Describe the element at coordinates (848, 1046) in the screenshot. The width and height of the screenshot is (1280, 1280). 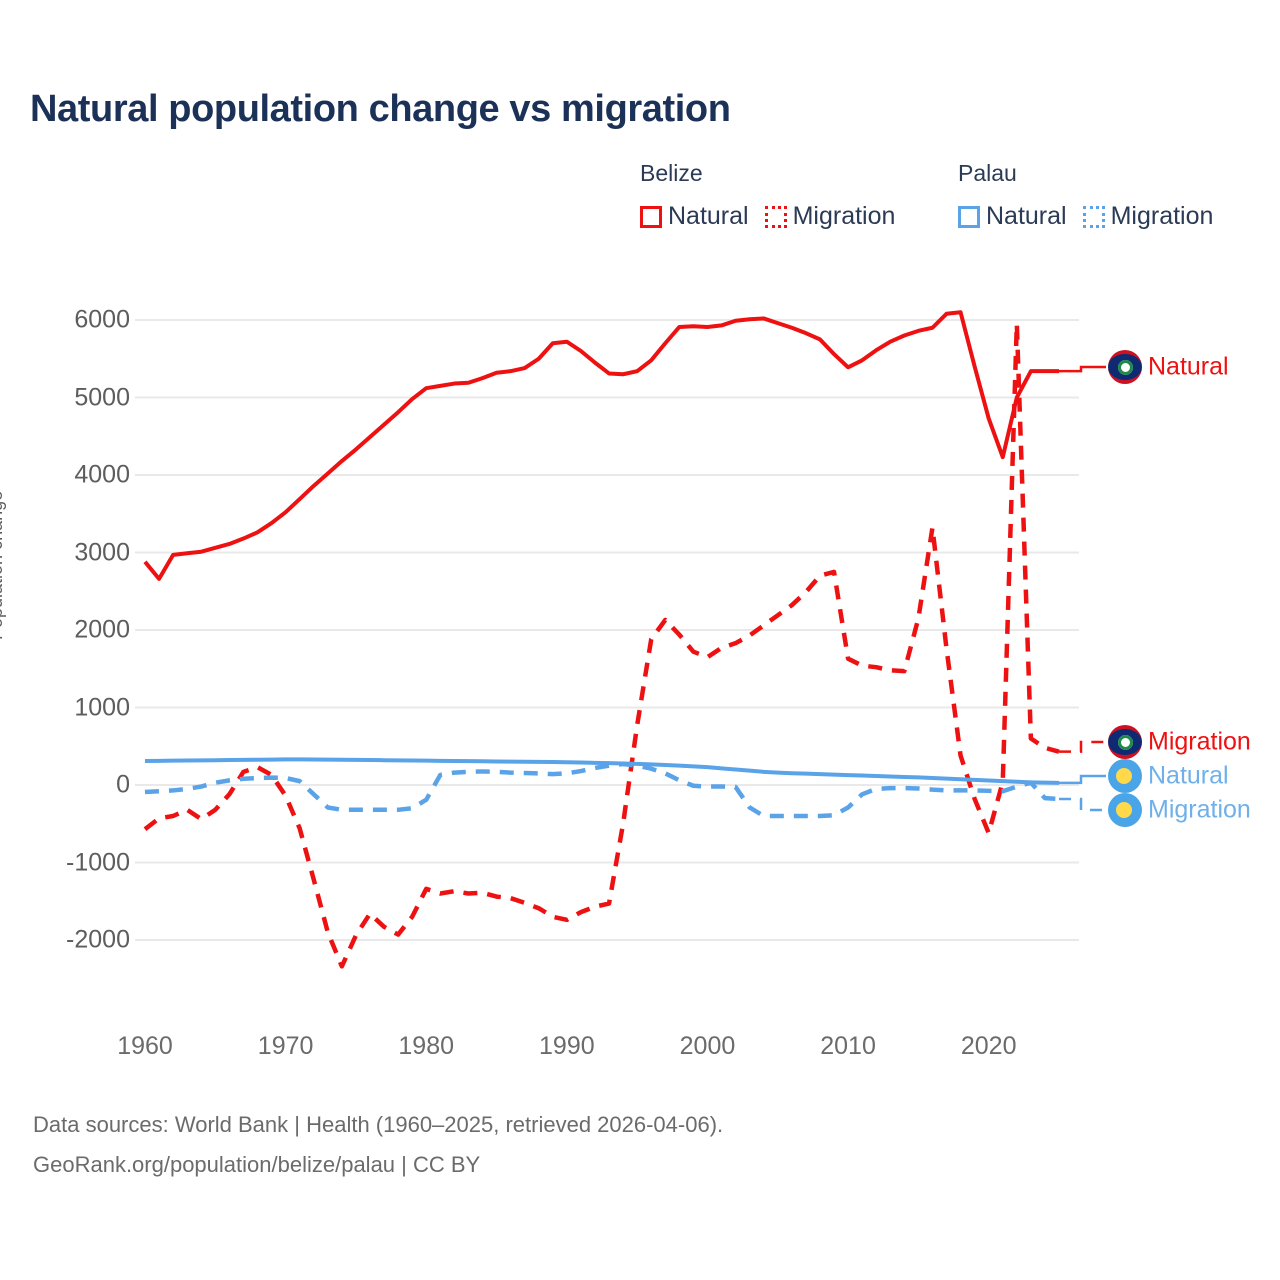
I see `x-tick-label: 2010` at that location.